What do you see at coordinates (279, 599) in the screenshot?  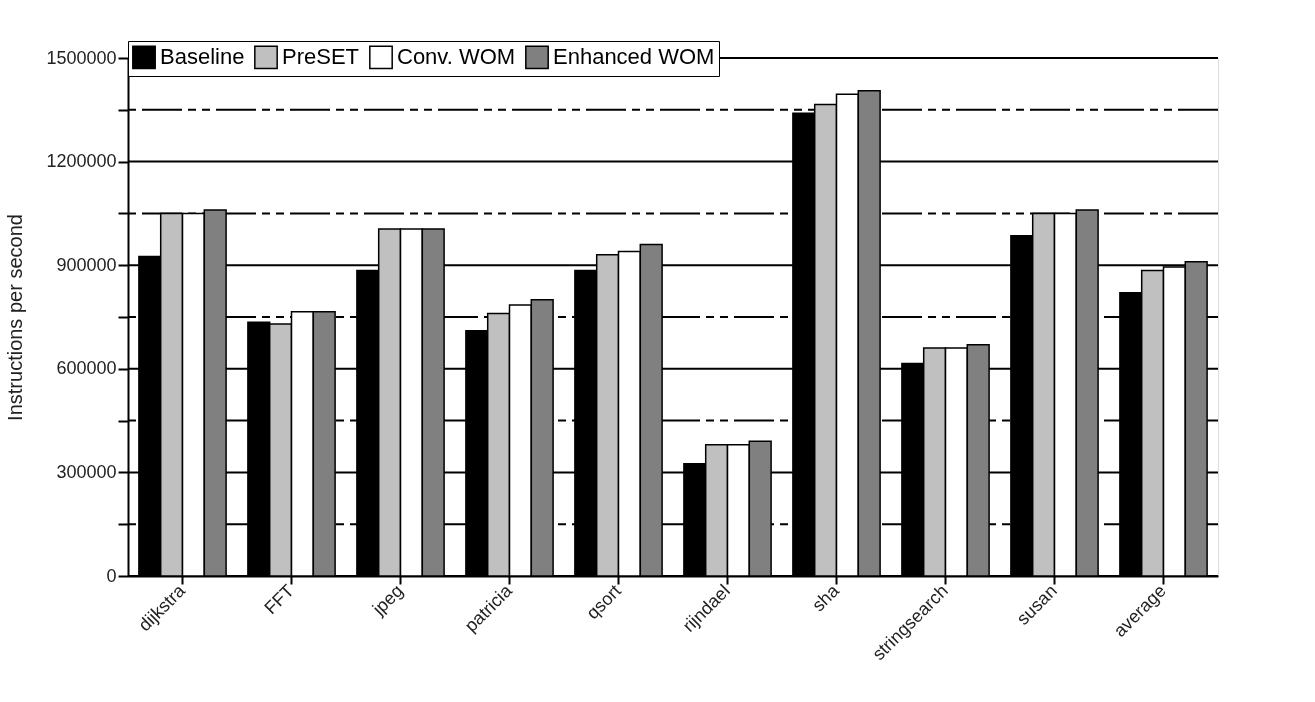 I see `x-tick-label: FFT` at bounding box center [279, 599].